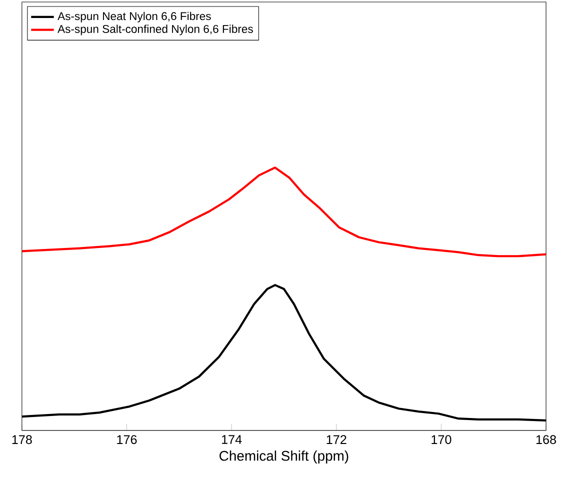 This screenshot has width=561, height=491. What do you see at coordinates (442, 439) in the screenshot?
I see `x-tick-label: 170` at bounding box center [442, 439].